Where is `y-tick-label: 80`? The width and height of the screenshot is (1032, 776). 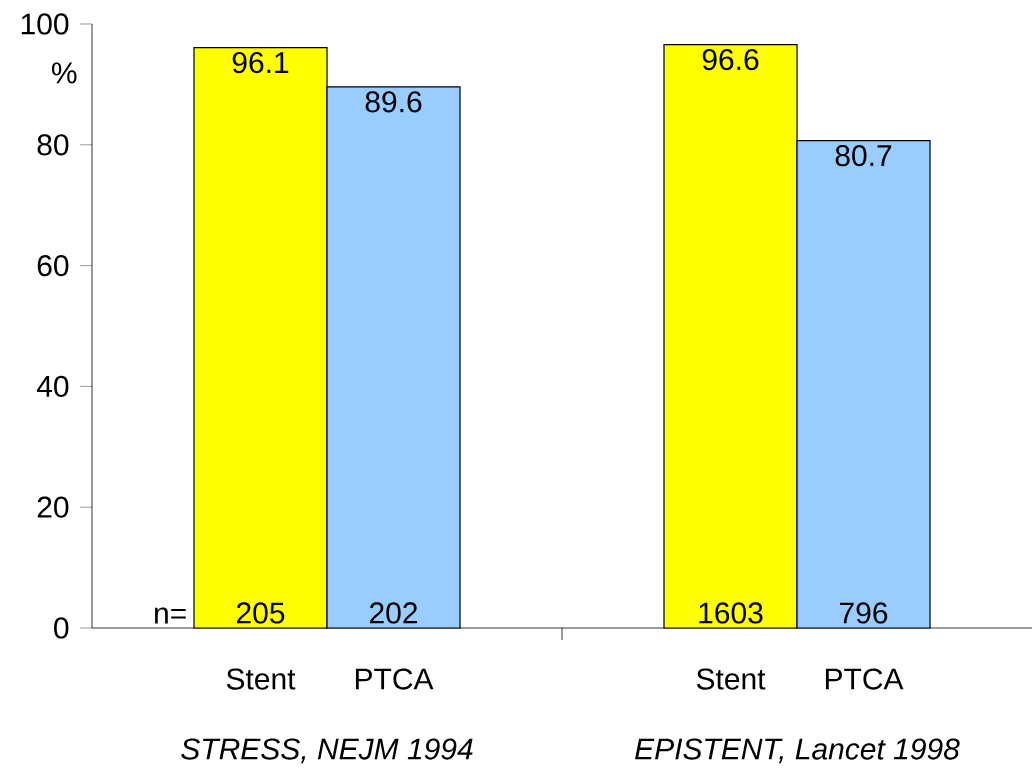
y-tick-label: 80 is located at coordinates (53, 145).